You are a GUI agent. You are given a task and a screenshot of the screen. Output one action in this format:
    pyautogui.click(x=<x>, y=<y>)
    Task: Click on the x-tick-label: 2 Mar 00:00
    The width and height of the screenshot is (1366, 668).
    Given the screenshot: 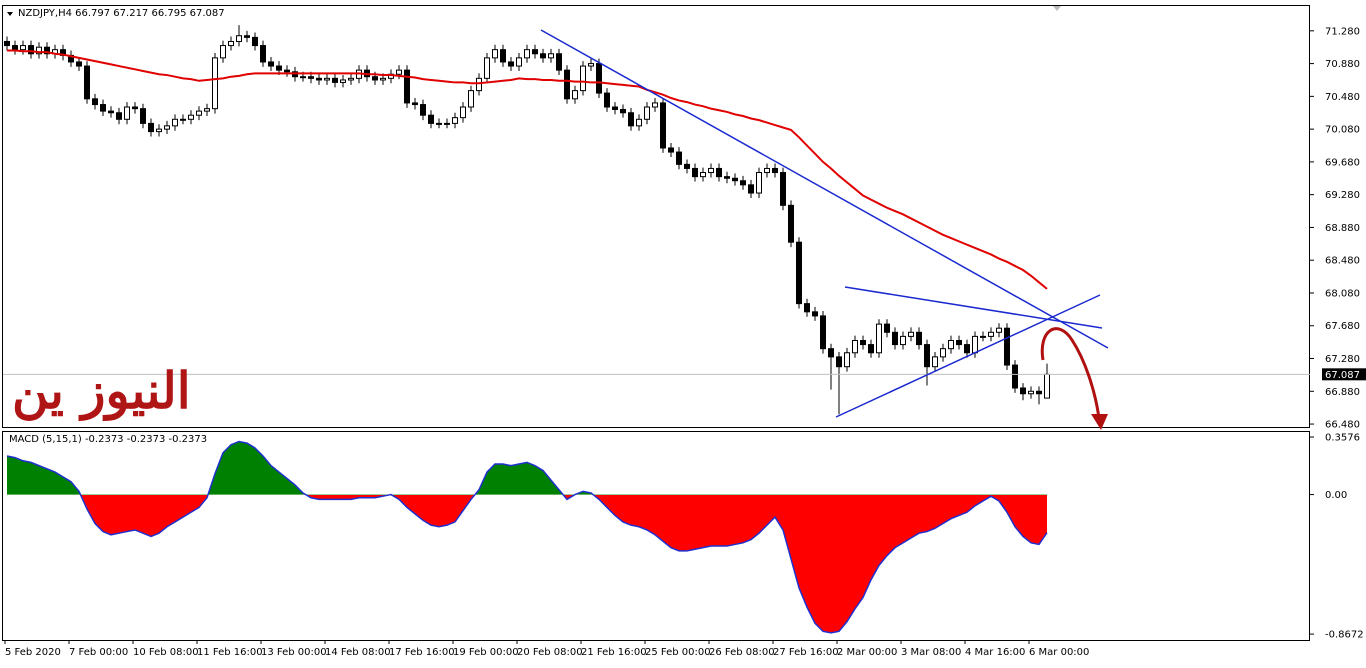 What is the action you would take?
    pyautogui.click(x=867, y=652)
    